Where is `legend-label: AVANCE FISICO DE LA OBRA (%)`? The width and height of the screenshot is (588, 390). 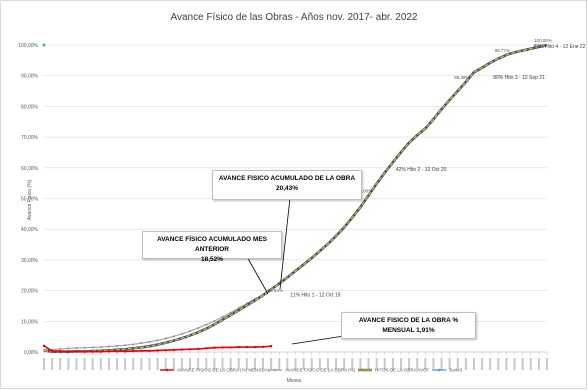 legend-label: AVANCE FISICO DE LA OBRA (%) is located at coordinates (320, 370).